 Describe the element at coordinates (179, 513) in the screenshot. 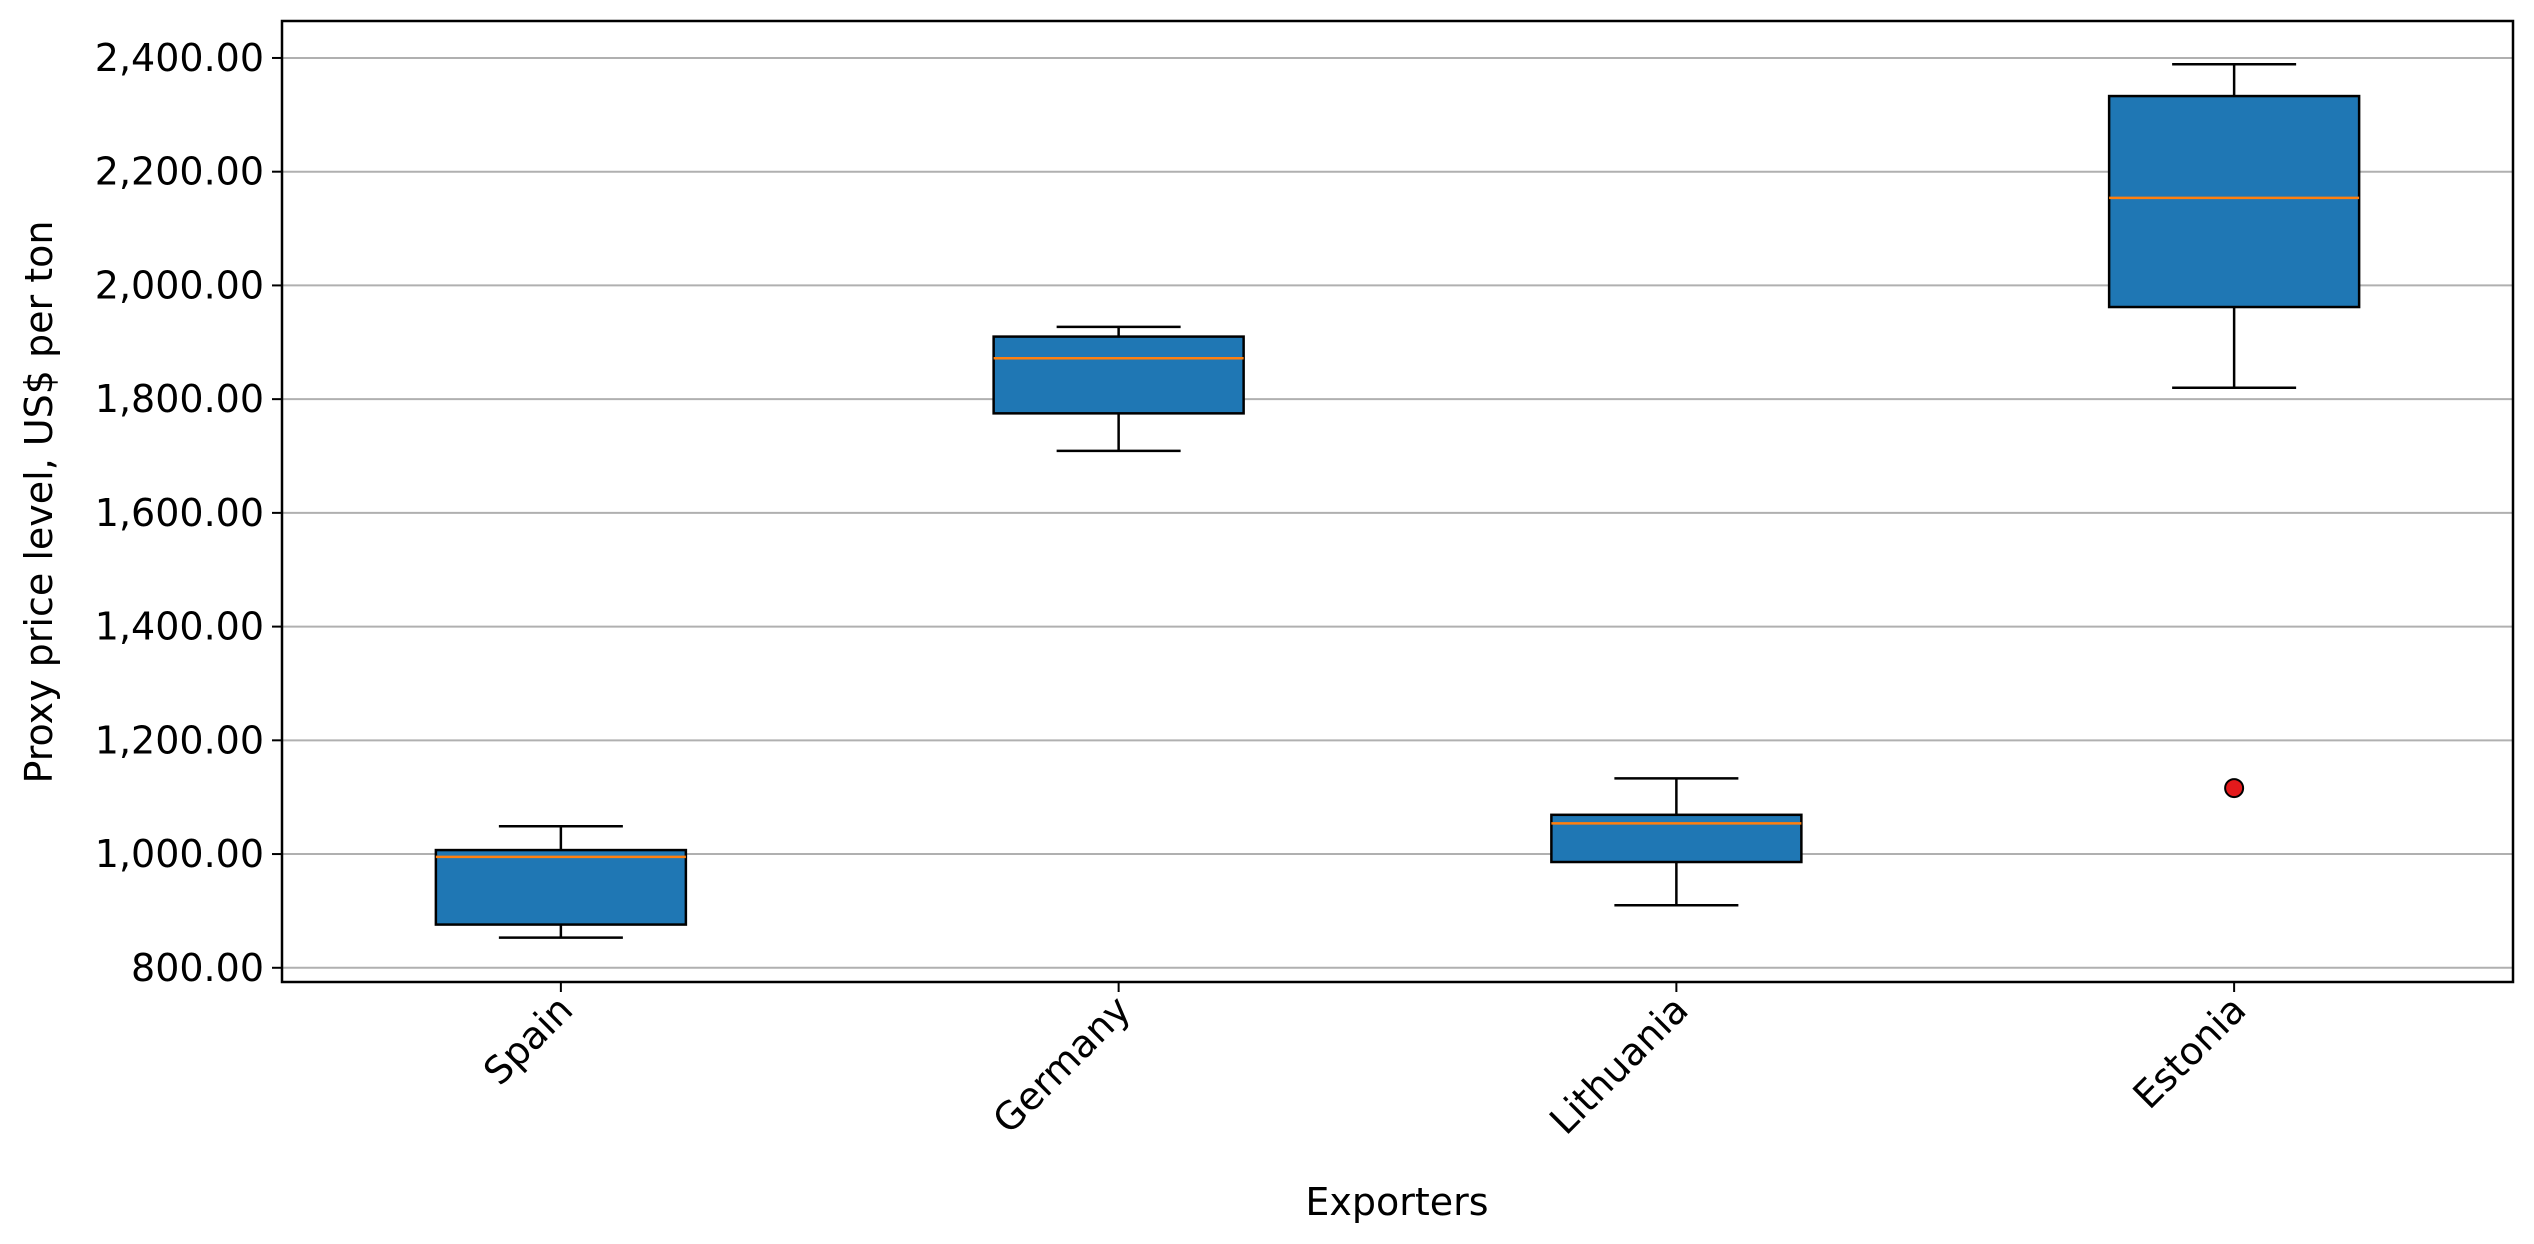

I see `y-tick-label: 1,600.00` at that location.